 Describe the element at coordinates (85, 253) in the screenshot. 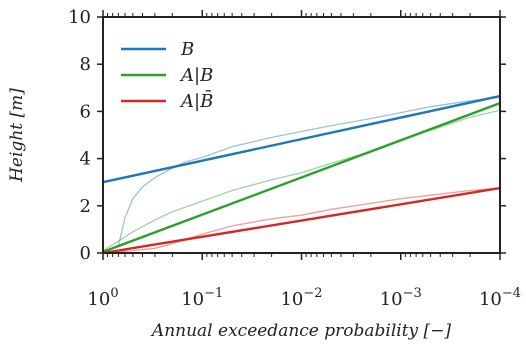

I see `y-tick-label: 0` at that location.